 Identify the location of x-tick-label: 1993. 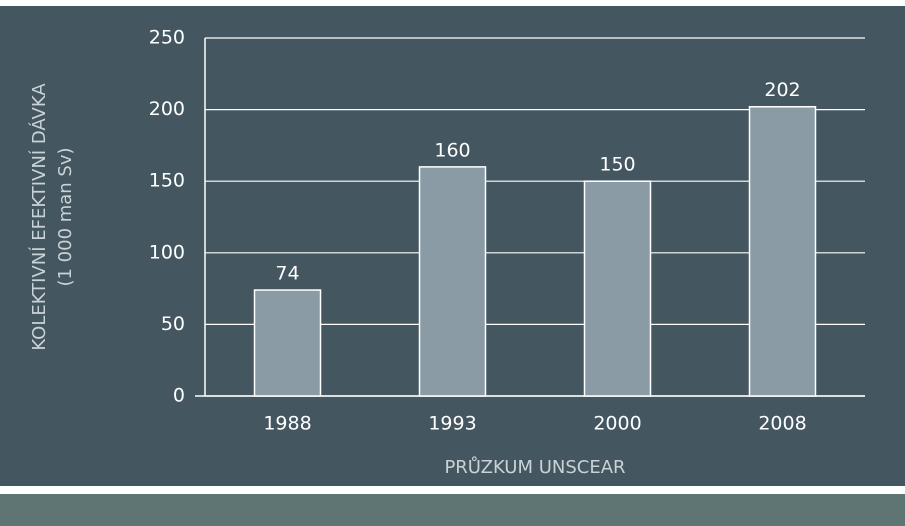
(452, 424).